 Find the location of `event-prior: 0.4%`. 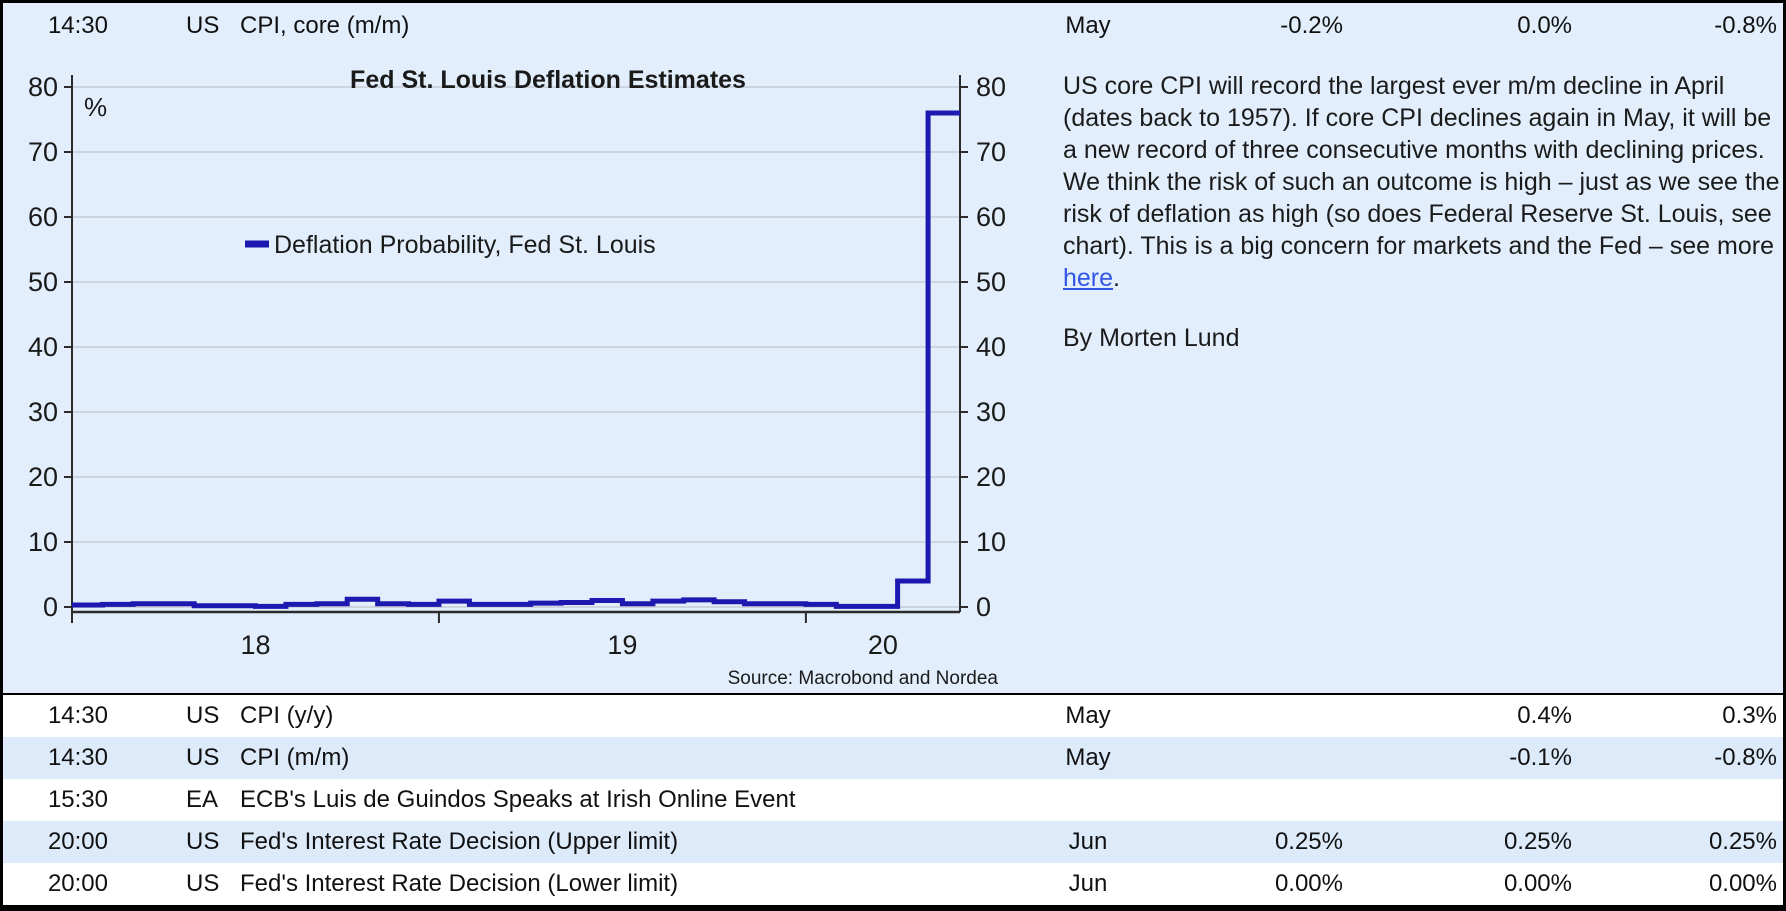

event-prior: 0.4% is located at coordinates (1544, 715).